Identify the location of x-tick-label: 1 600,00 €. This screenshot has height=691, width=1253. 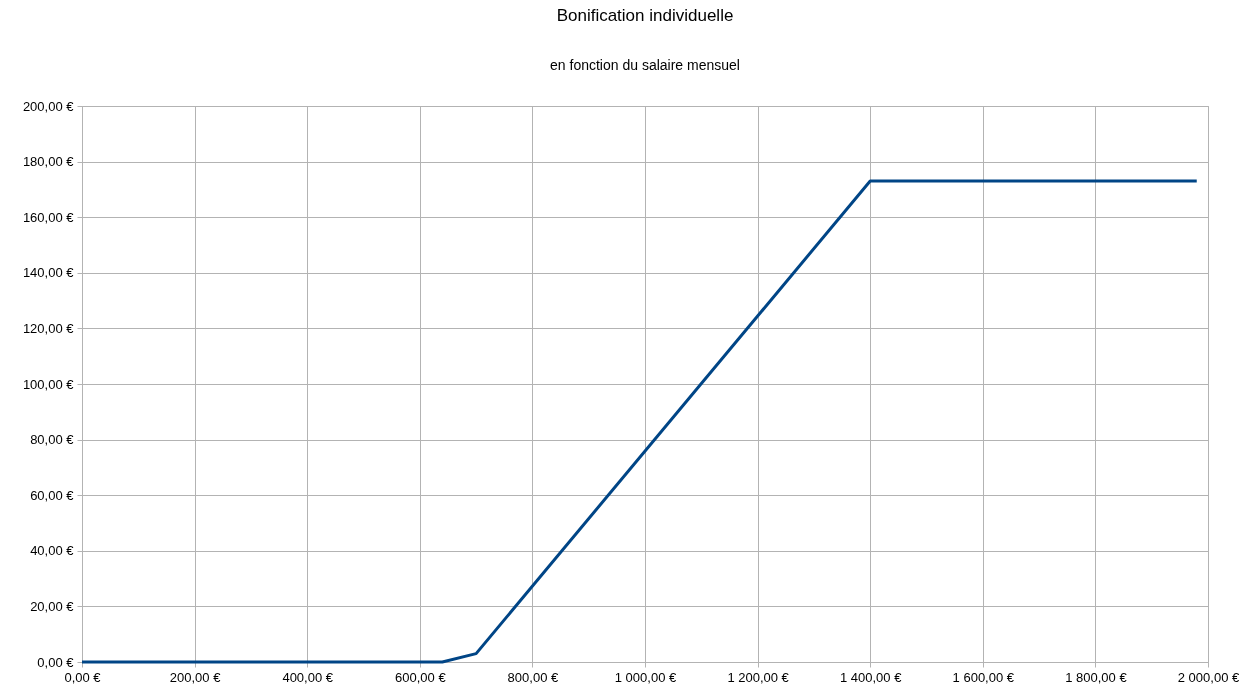
(983, 677).